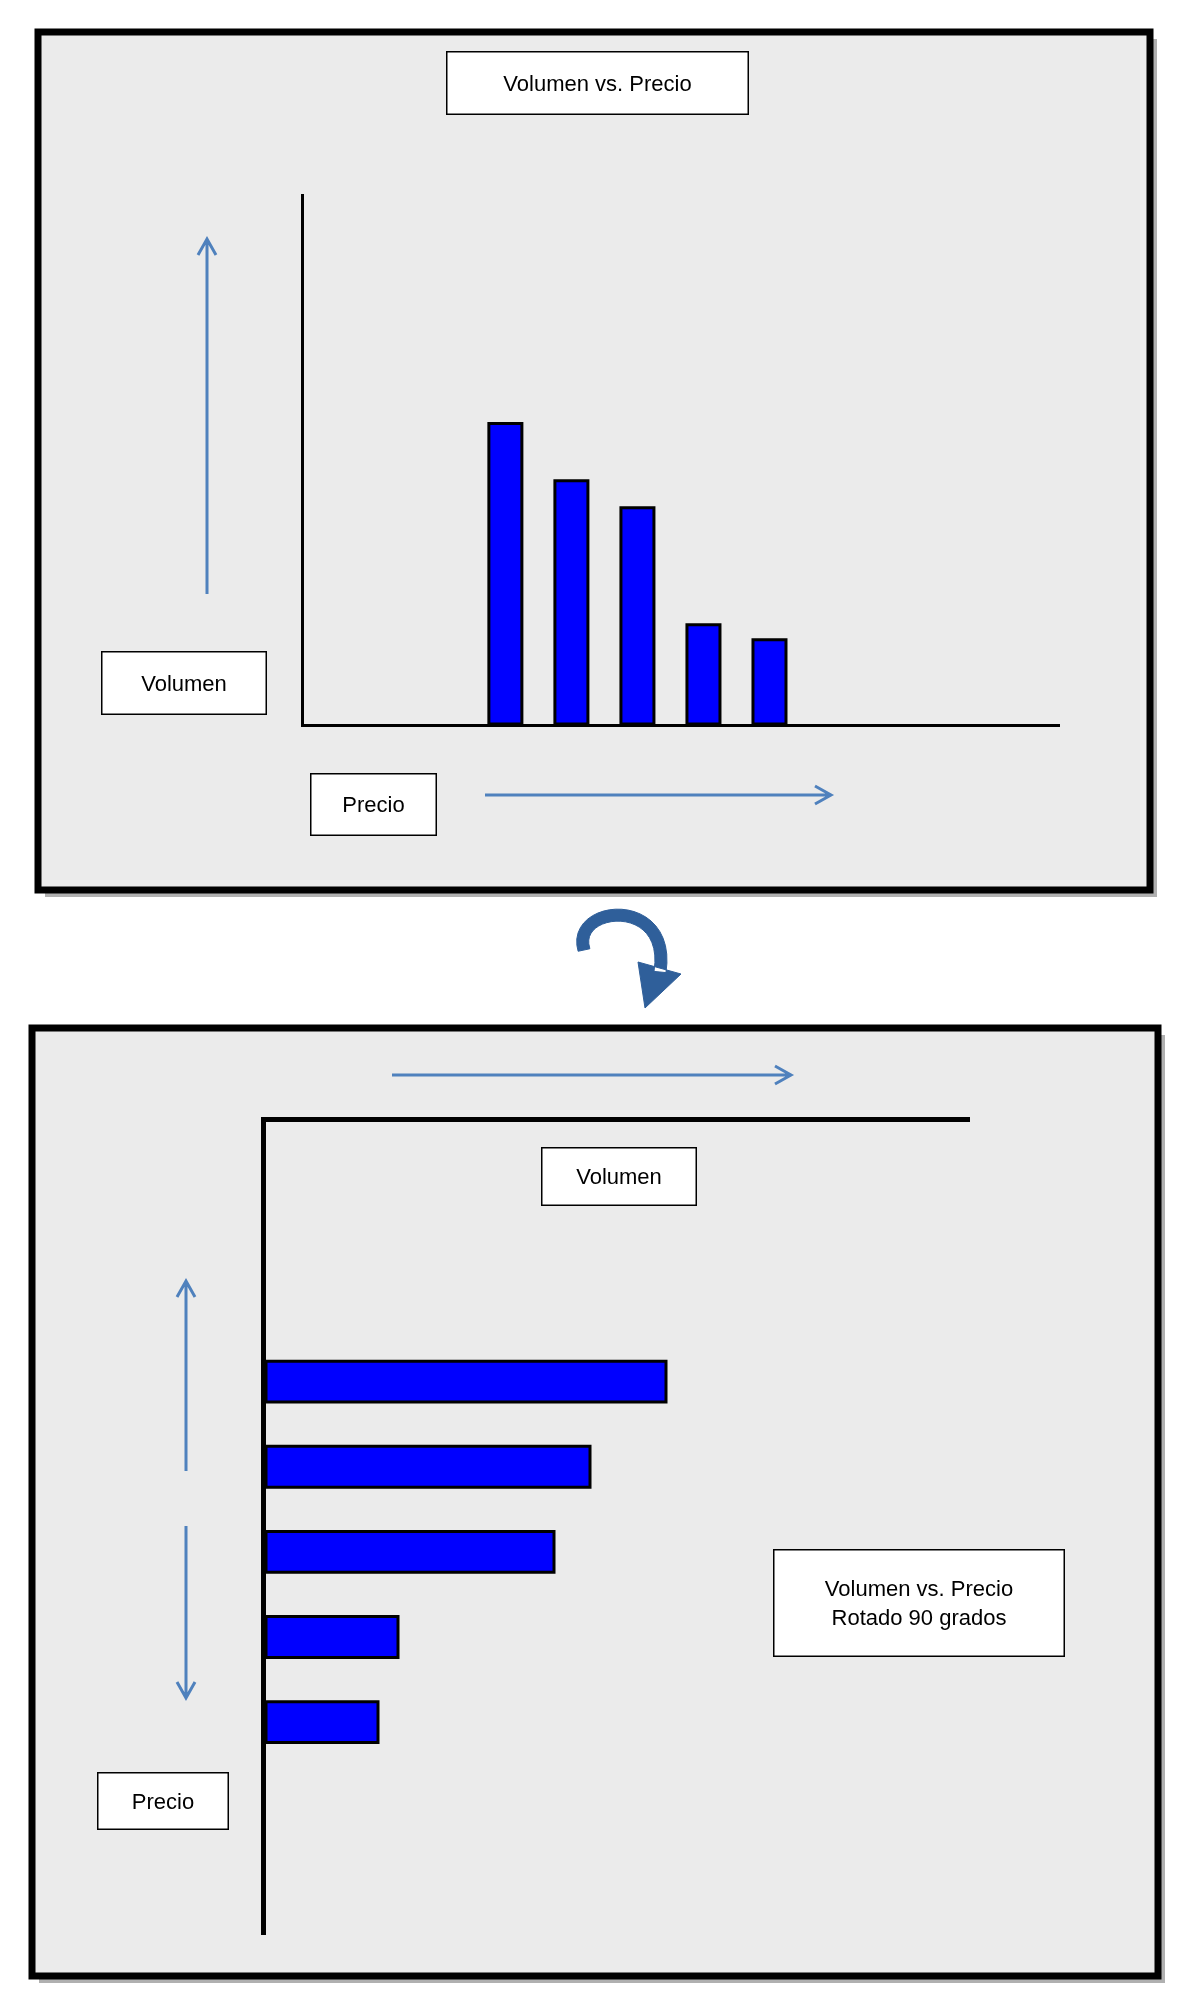 This screenshot has height=2001, width=1200. Describe the element at coordinates (184, 683) in the screenshot. I see `y-axis-title: Volumen` at that location.